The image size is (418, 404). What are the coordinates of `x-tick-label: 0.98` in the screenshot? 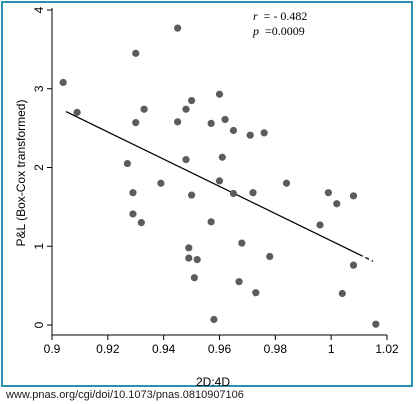 It's located at (276, 349).